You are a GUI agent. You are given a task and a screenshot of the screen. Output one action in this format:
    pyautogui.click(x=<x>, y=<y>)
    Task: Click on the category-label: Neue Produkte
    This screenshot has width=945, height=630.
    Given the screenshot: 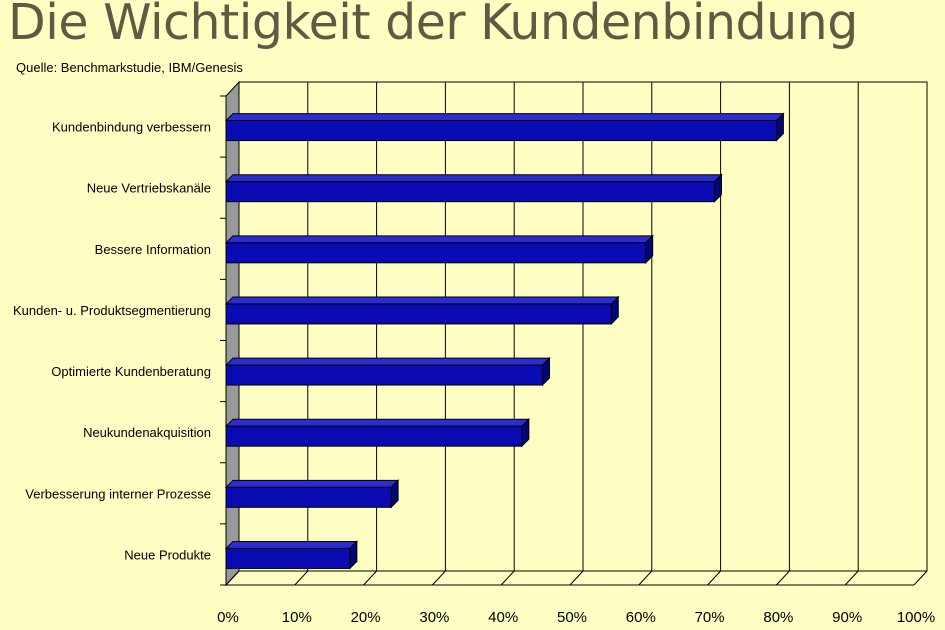 What is the action you would take?
    pyautogui.click(x=167, y=554)
    